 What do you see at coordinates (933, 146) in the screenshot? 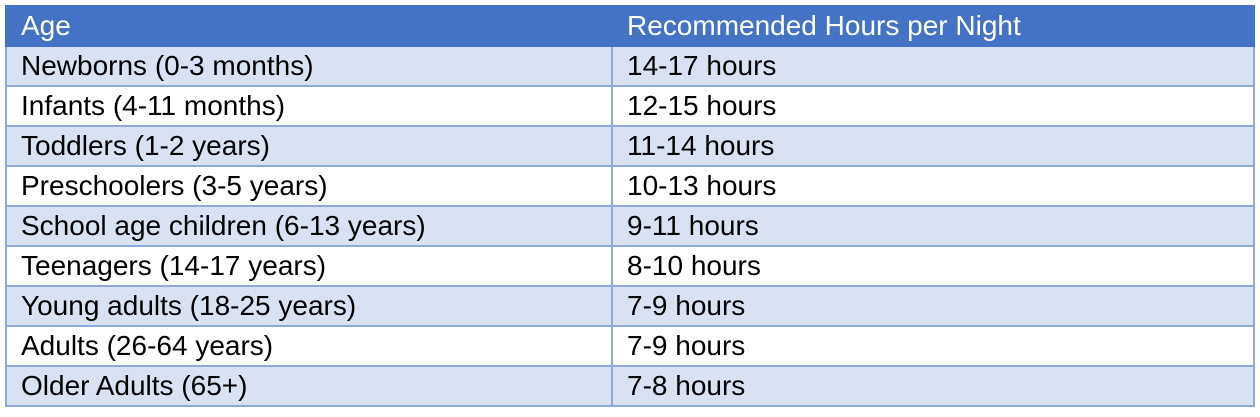
I see `hours-cell: 11-14 hours` at bounding box center [933, 146].